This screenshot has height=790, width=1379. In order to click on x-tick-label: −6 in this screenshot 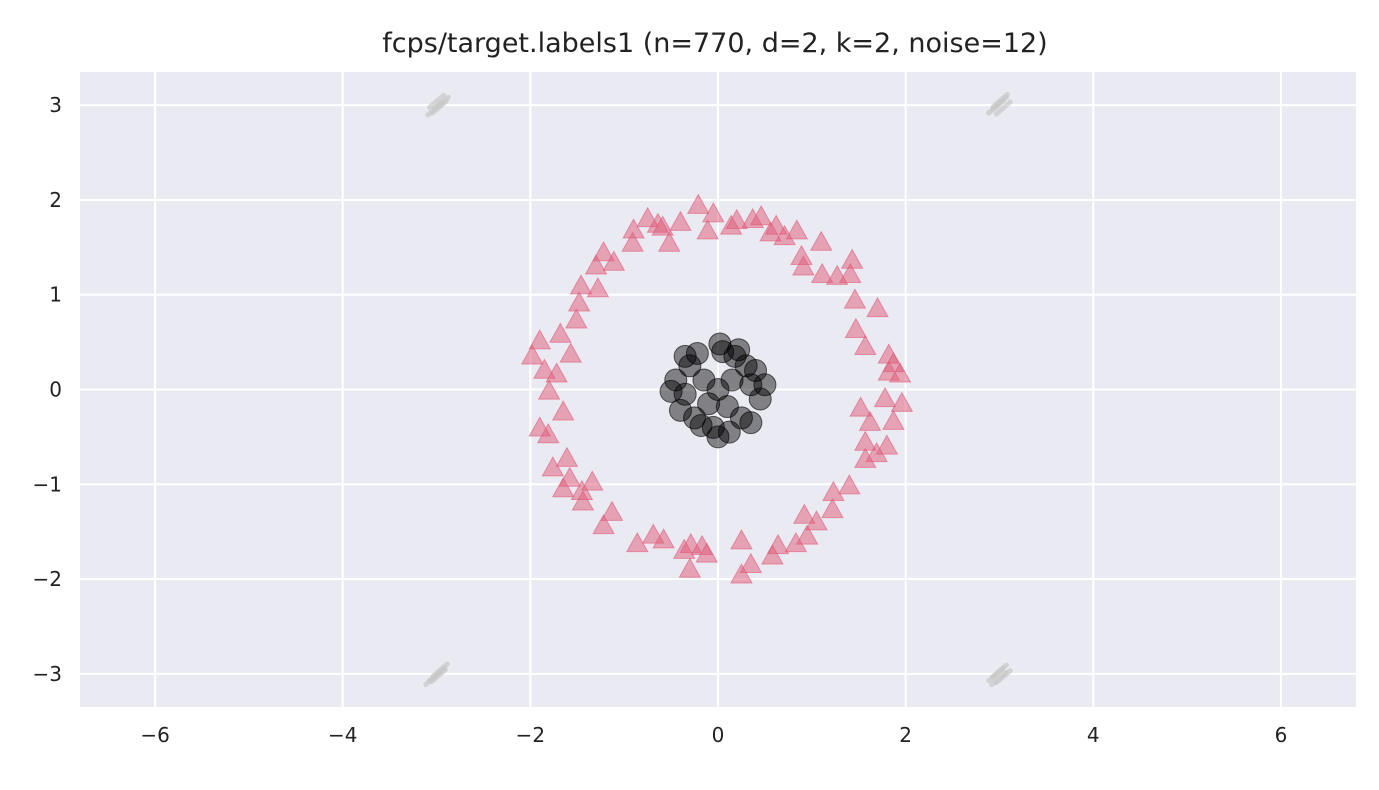, I will do `click(154, 735)`.